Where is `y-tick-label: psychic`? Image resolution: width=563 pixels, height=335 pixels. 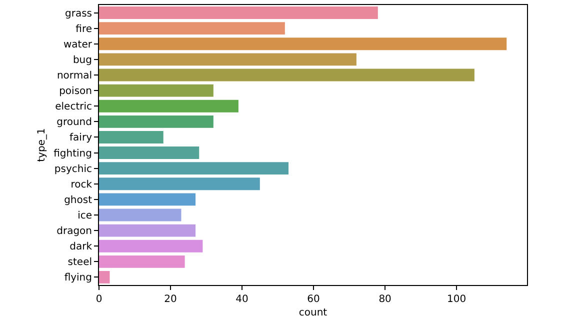 y-tick-label: psychic is located at coordinates (73, 169).